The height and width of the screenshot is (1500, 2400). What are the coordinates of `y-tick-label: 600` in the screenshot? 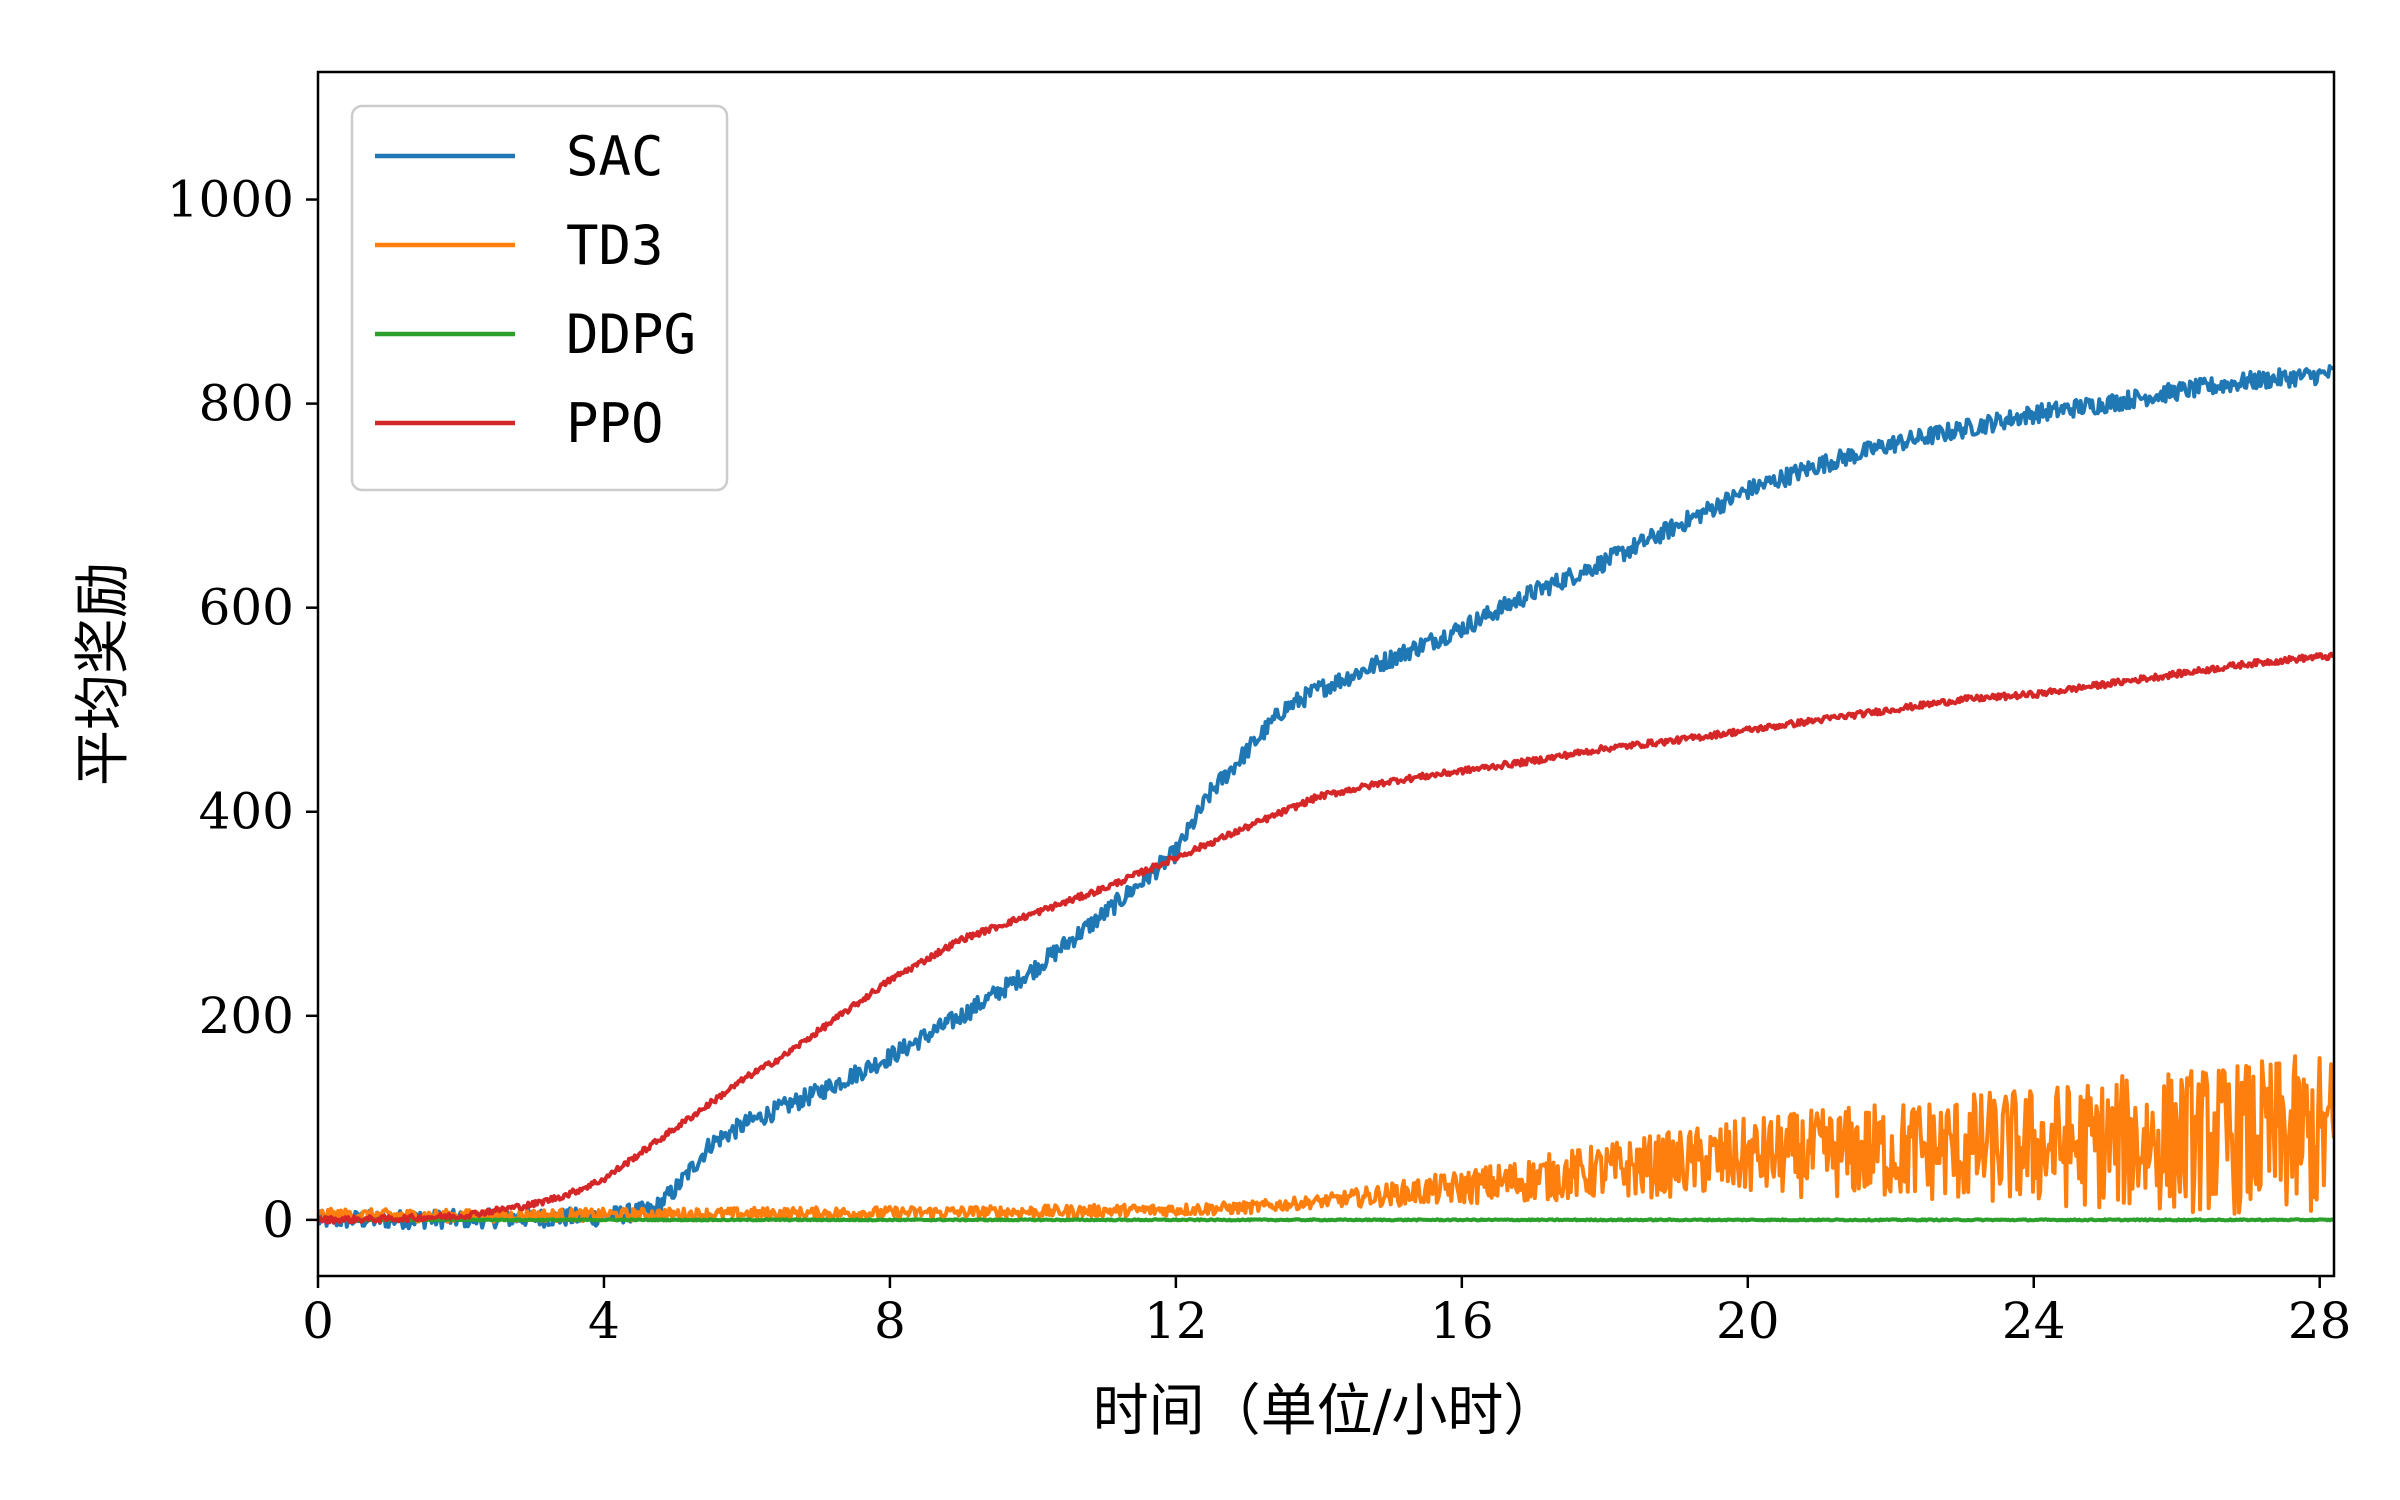 It's located at (246, 608).